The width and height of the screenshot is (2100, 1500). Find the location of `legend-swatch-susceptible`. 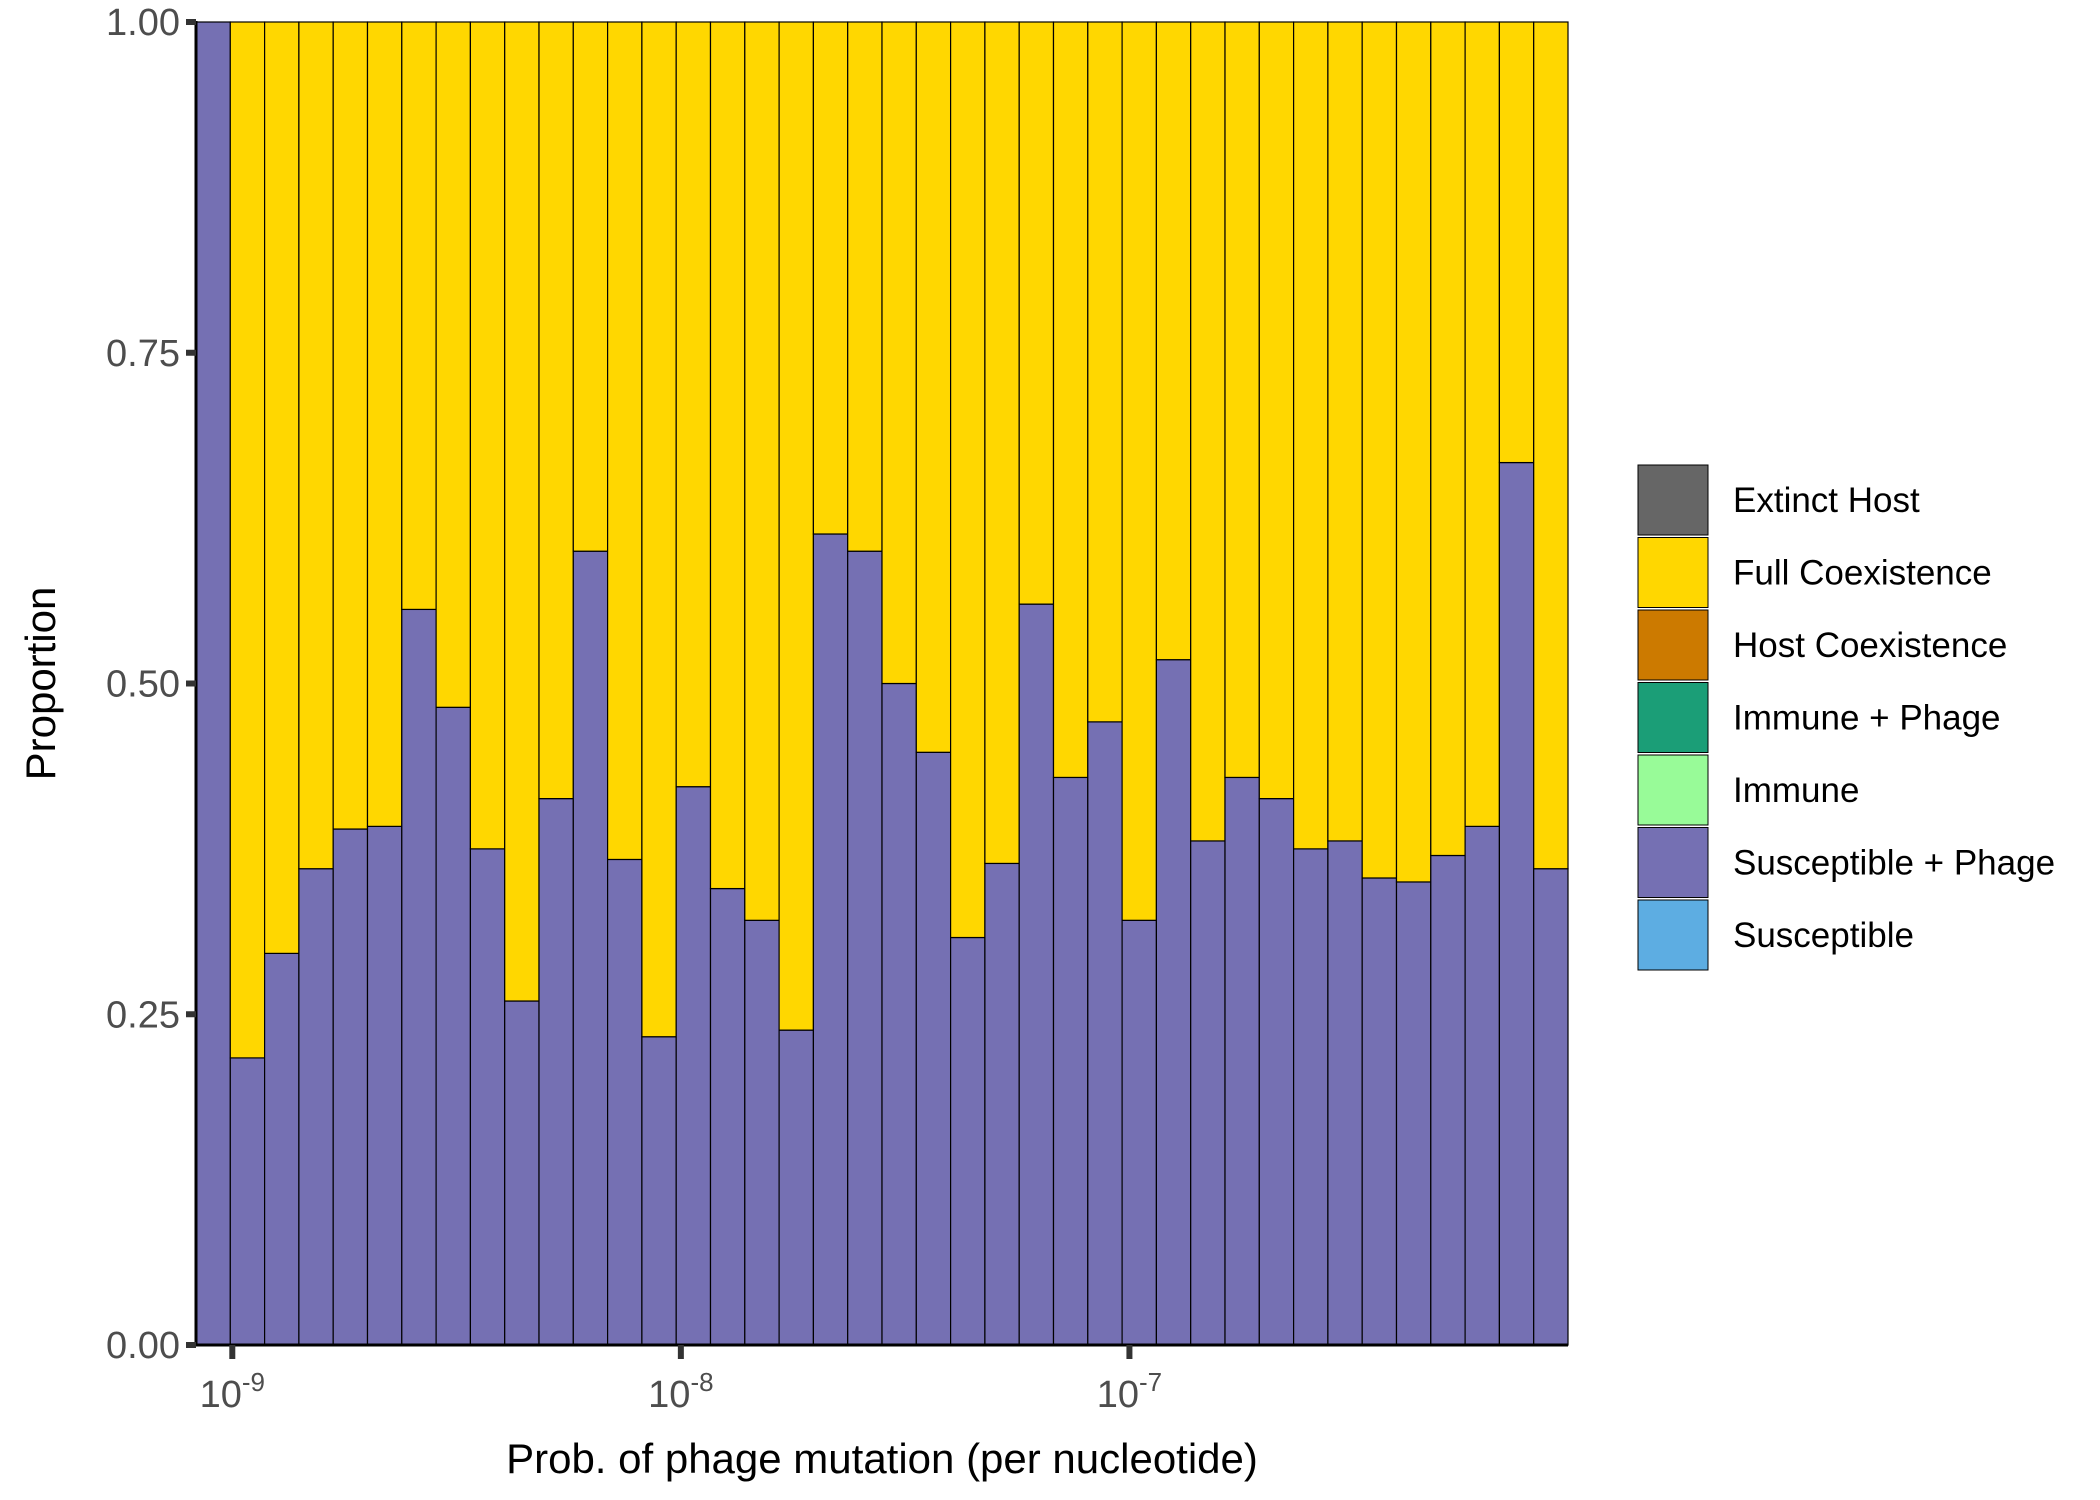

legend-swatch-susceptible is located at coordinates (1673, 935).